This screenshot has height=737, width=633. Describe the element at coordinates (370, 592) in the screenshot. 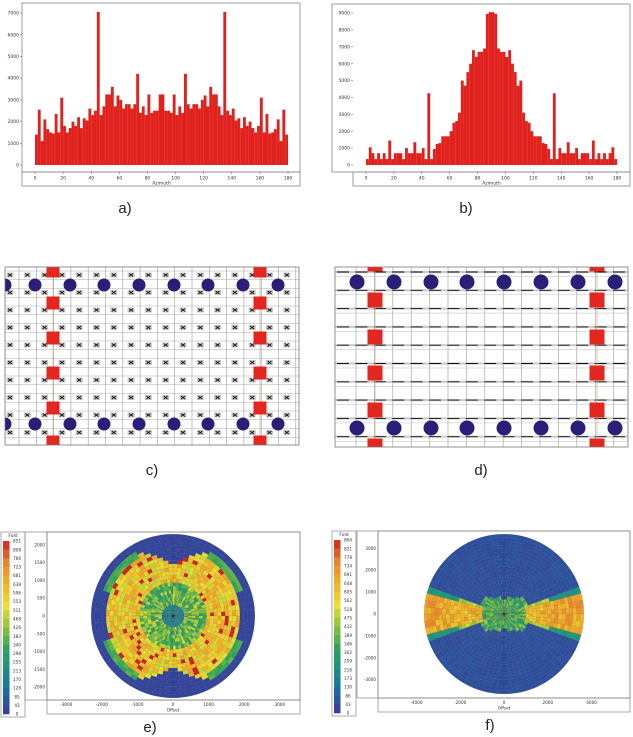

I see `y-tick-label: 1000` at that location.